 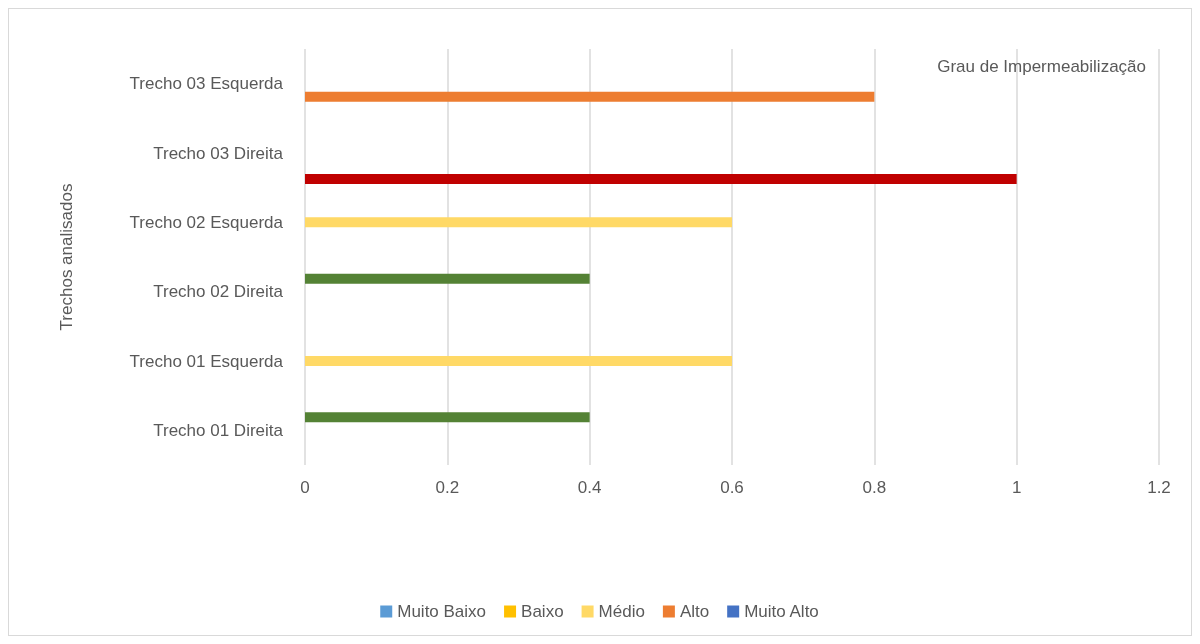 What do you see at coordinates (874, 487) in the screenshot?
I see `x-tick-label: 0.8` at bounding box center [874, 487].